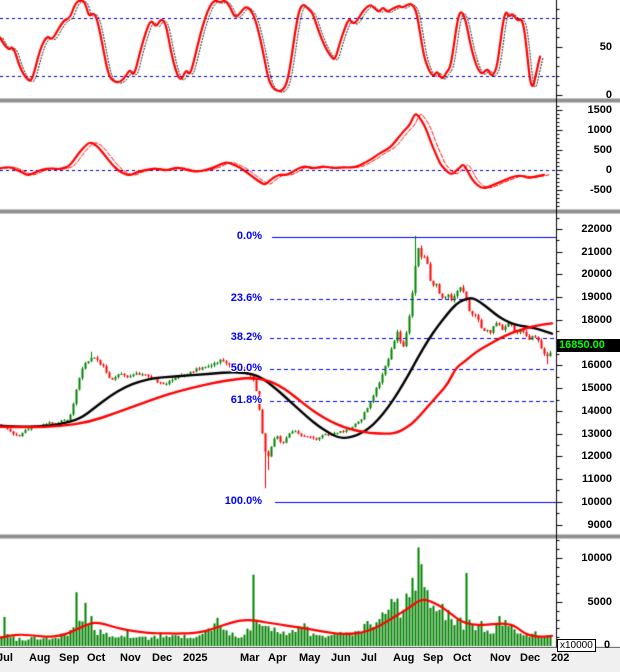 The height and width of the screenshot is (672, 620). What do you see at coordinates (596, 251) in the screenshot?
I see `y-tick-label: 21000` at bounding box center [596, 251].